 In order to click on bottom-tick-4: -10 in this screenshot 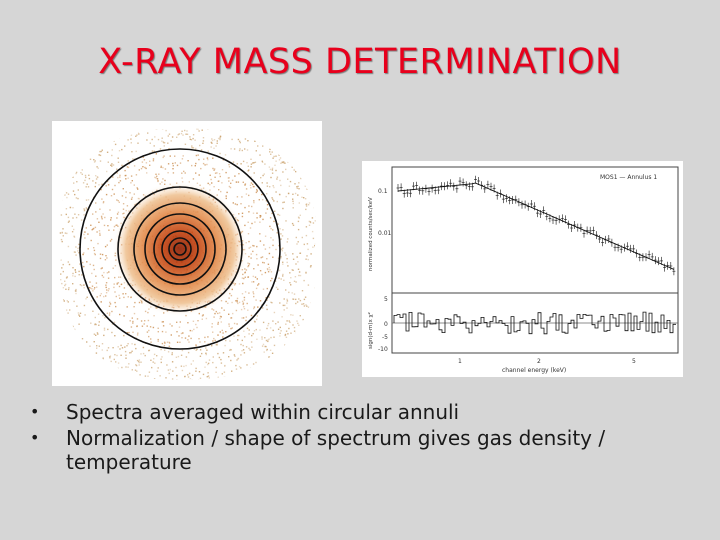, I will do `click(383, 349)`.